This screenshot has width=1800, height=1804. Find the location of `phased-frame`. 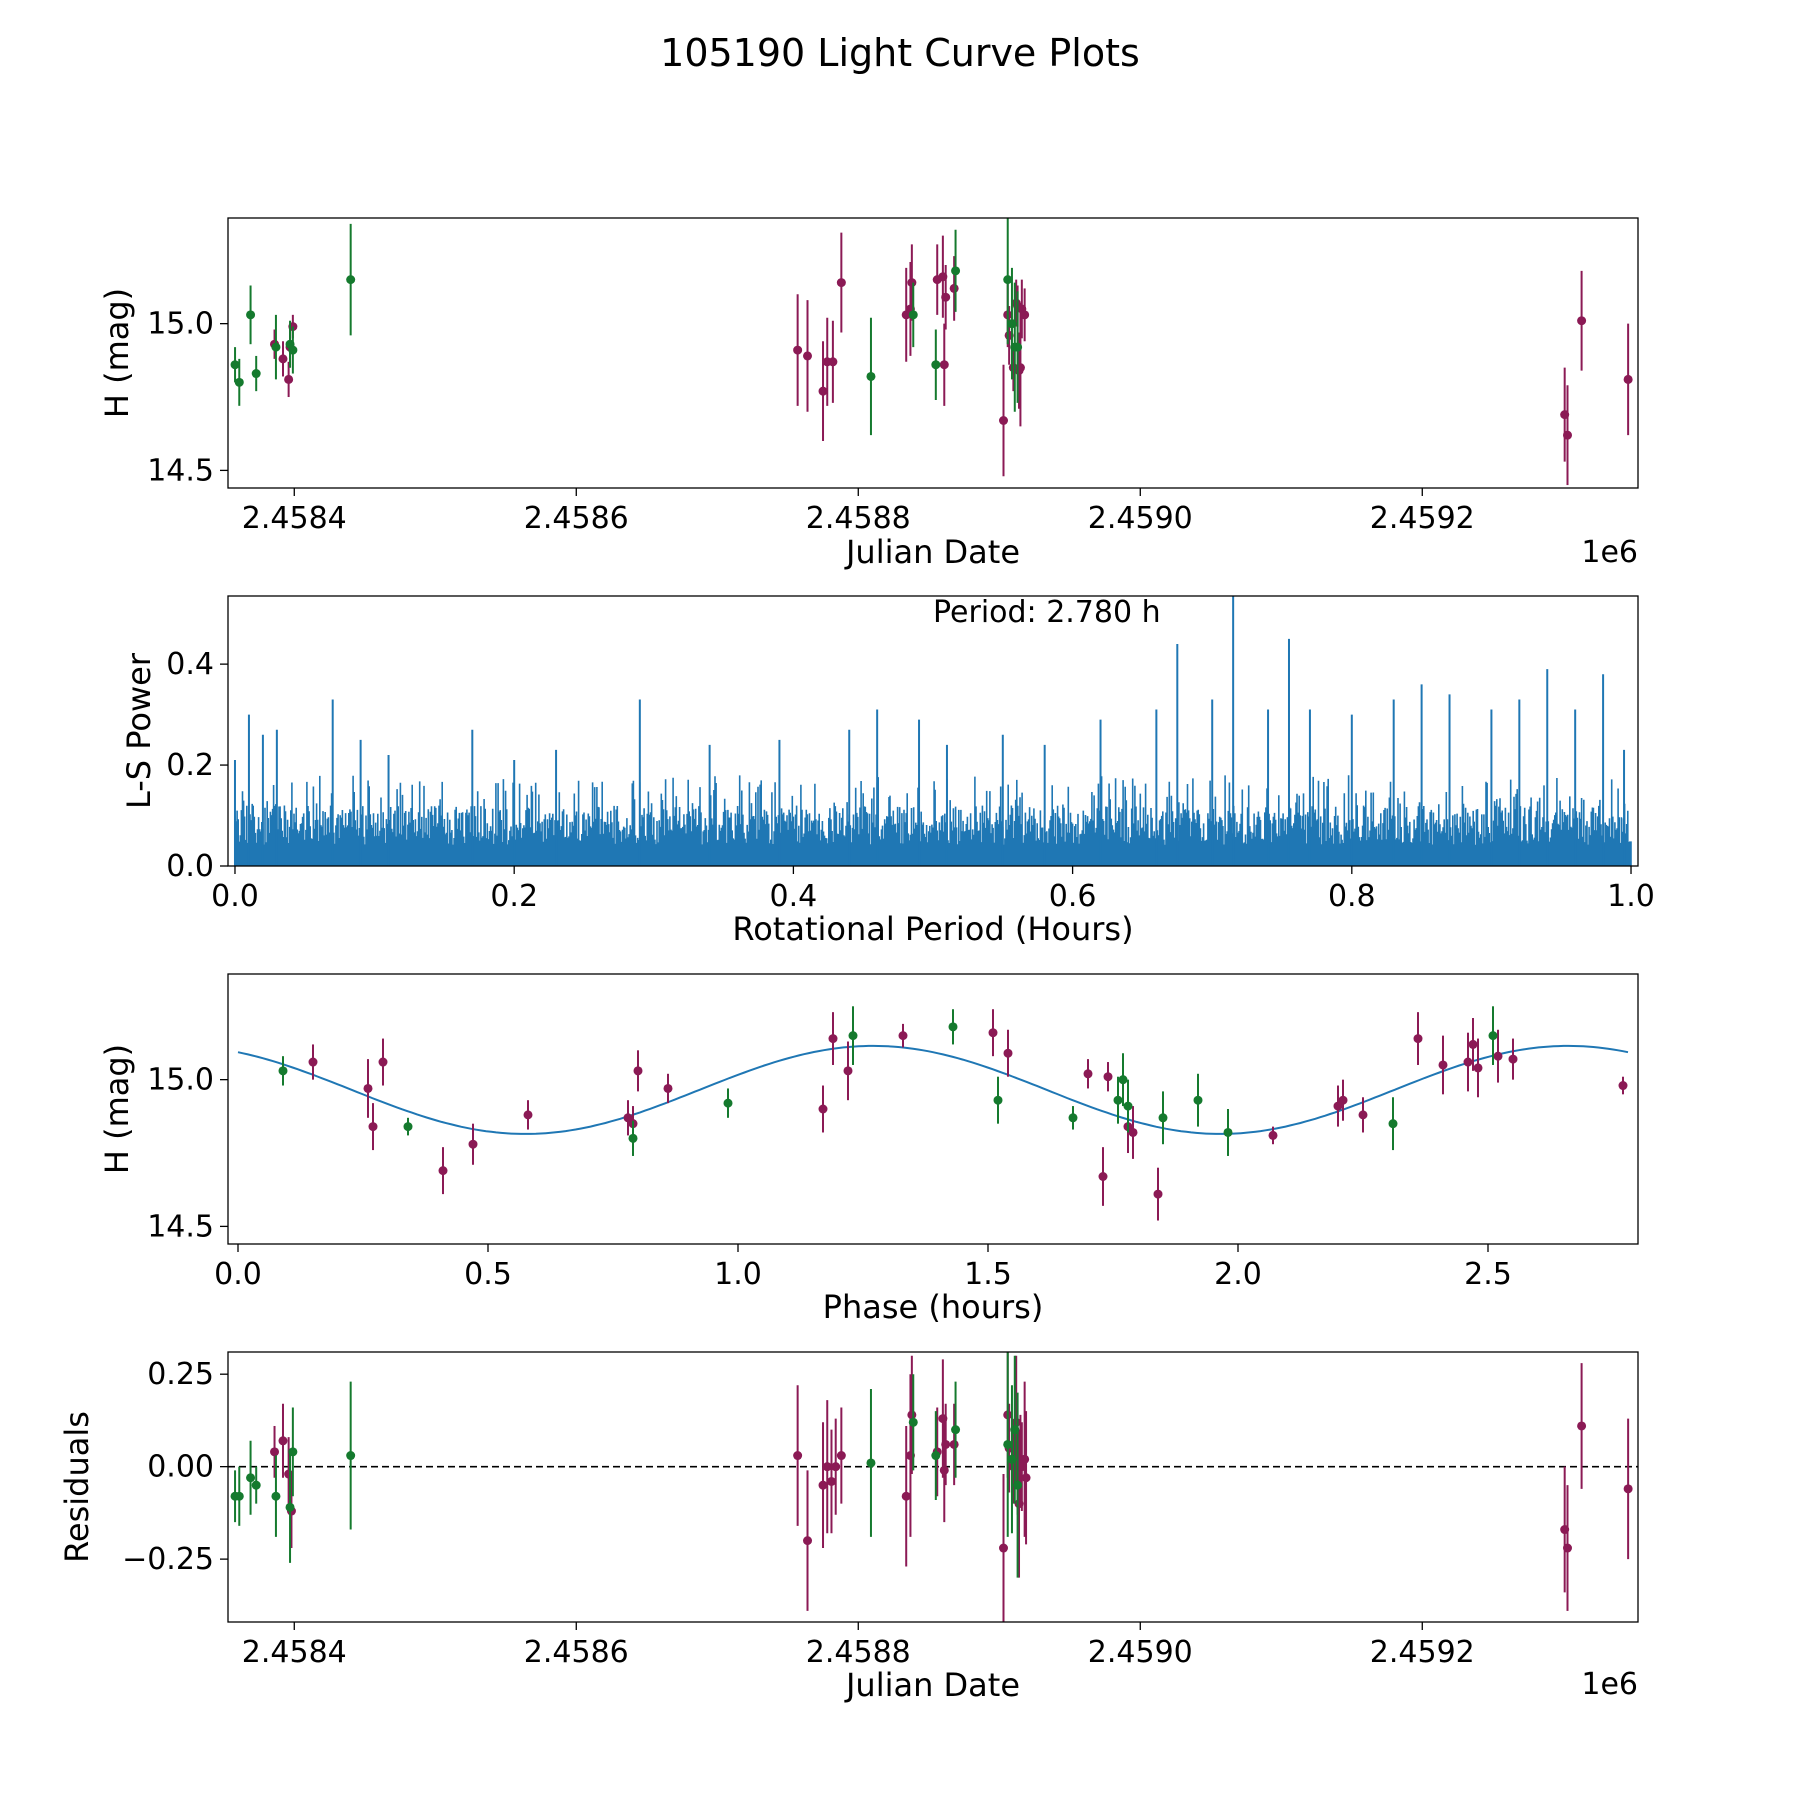

phased-frame is located at coordinates (933, 1109).